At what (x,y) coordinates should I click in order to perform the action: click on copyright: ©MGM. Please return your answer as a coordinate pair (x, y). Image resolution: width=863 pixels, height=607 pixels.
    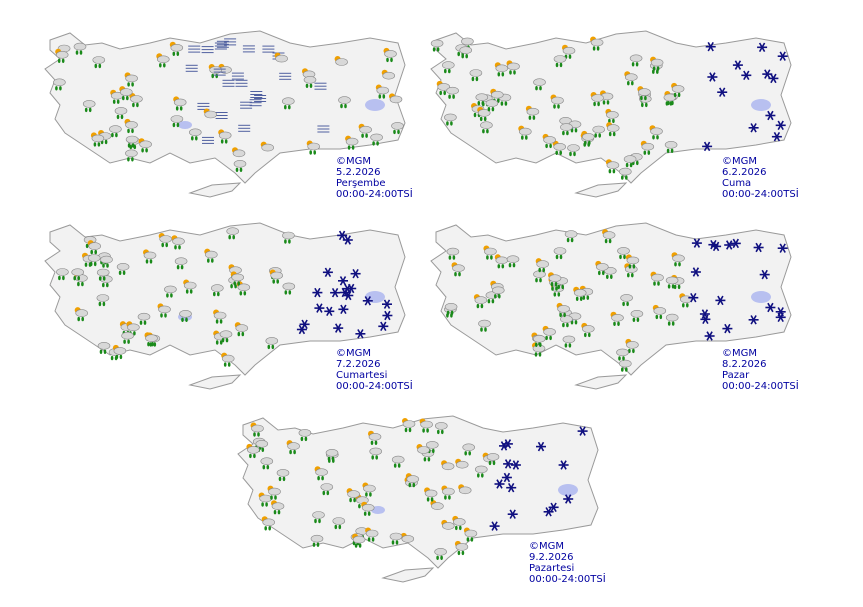
    Looking at the image, I should click on (354, 353).